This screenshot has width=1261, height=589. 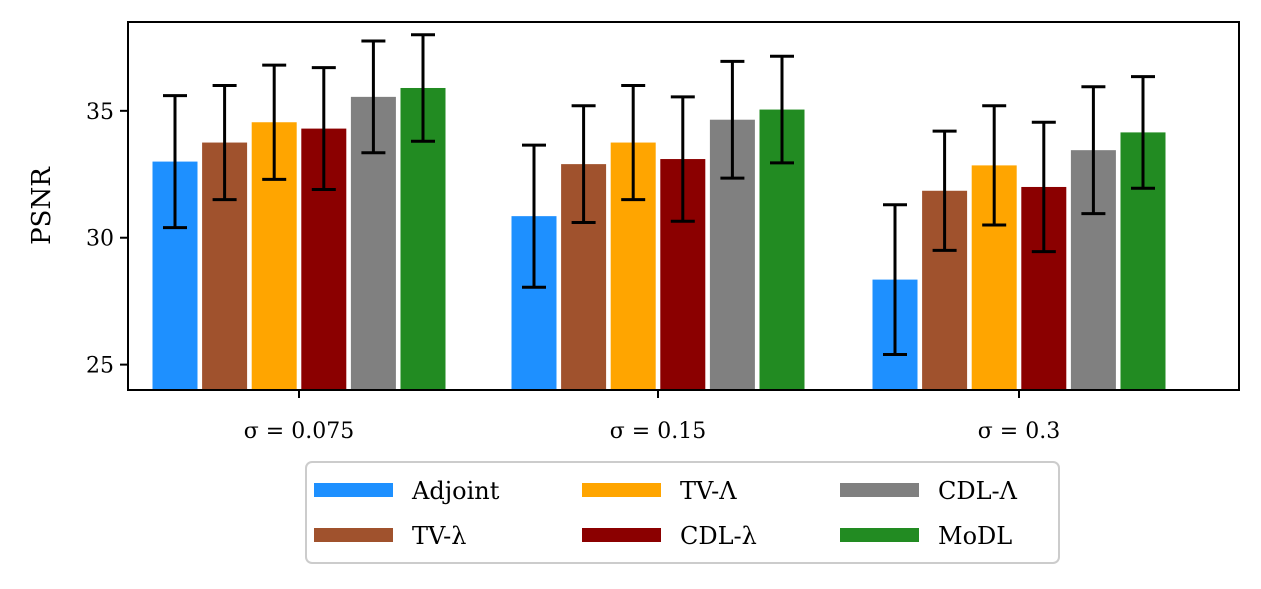 What do you see at coordinates (658, 431) in the screenshot?
I see `x-tick-label: σ = 0.15` at bounding box center [658, 431].